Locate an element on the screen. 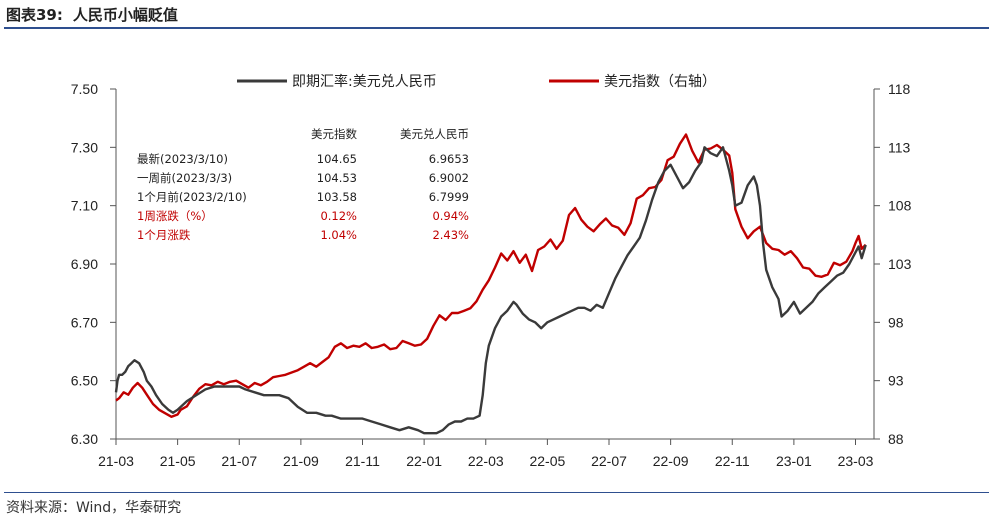 The height and width of the screenshot is (522, 995). x-tick-label: 22-01 is located at coordinates (424, 461).